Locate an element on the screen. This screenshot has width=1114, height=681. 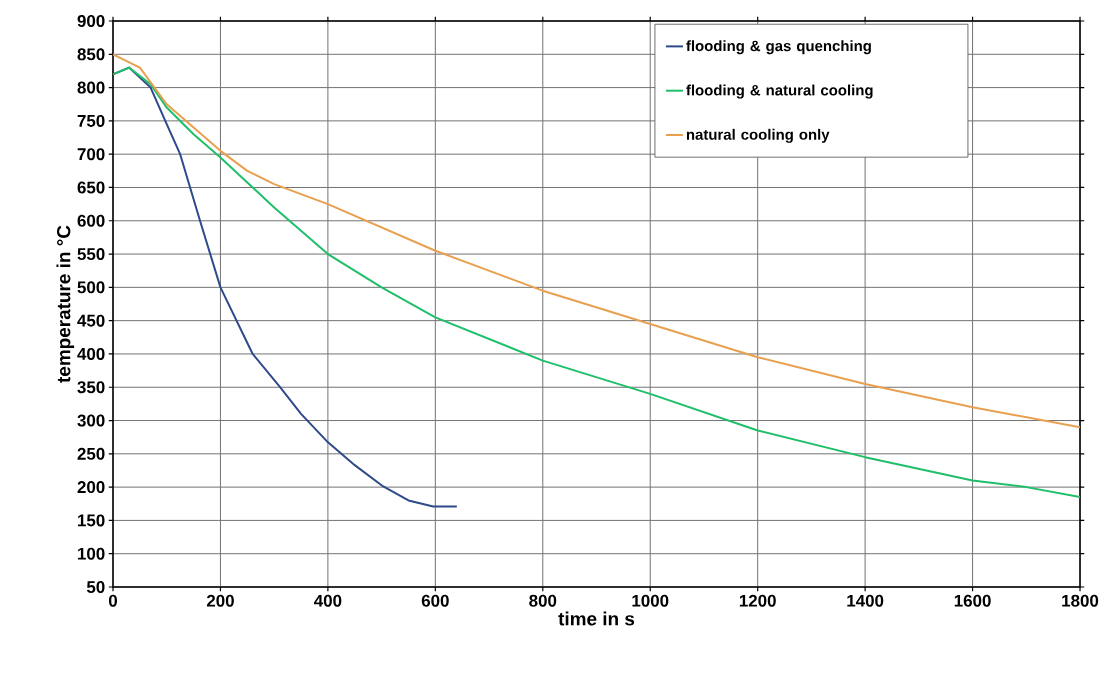
y-tick-label: 100 is located at coordinates (91, 553).